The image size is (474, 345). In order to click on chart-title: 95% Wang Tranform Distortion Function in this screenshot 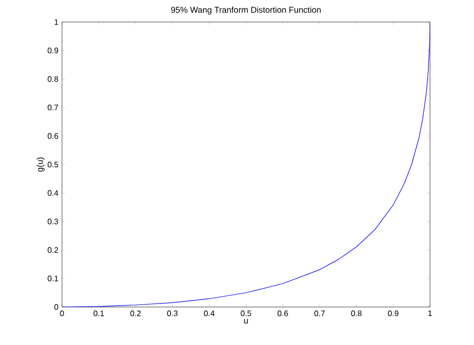, I will do `click(246, 10)`.